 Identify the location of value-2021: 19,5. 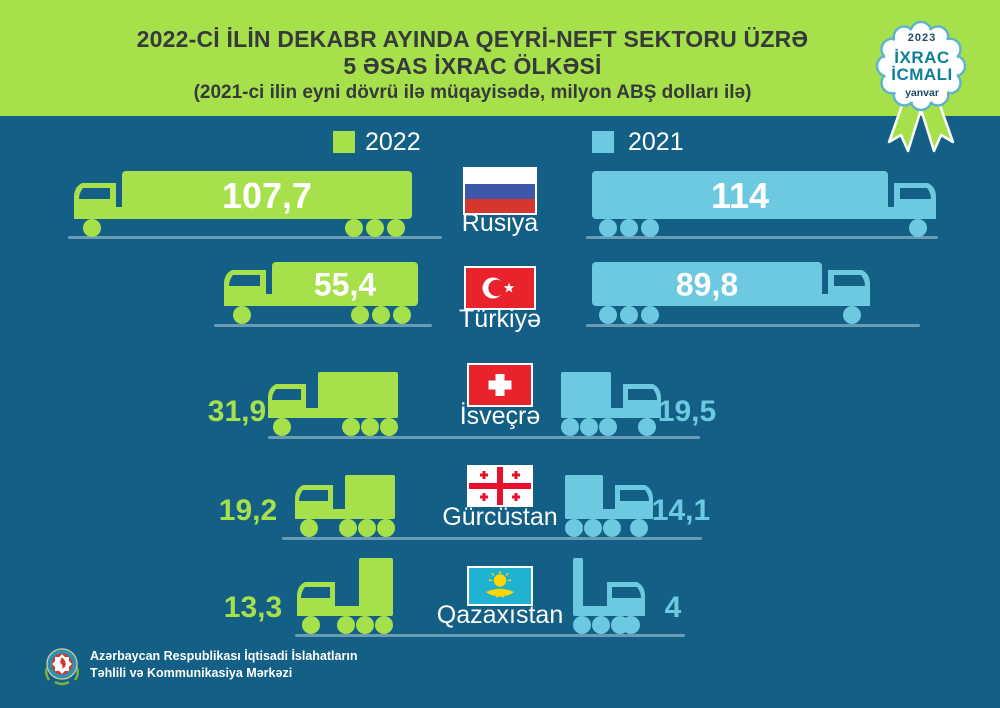
(687, 411).